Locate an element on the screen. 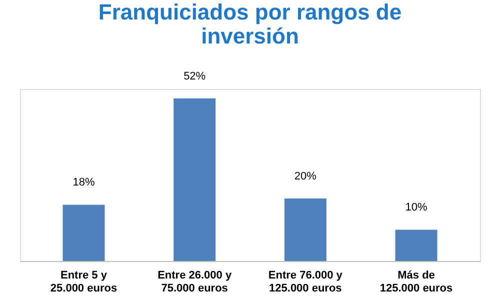 This screenshot has width=500, height=299. data-label: 20% is located at coordinates (305, 176).